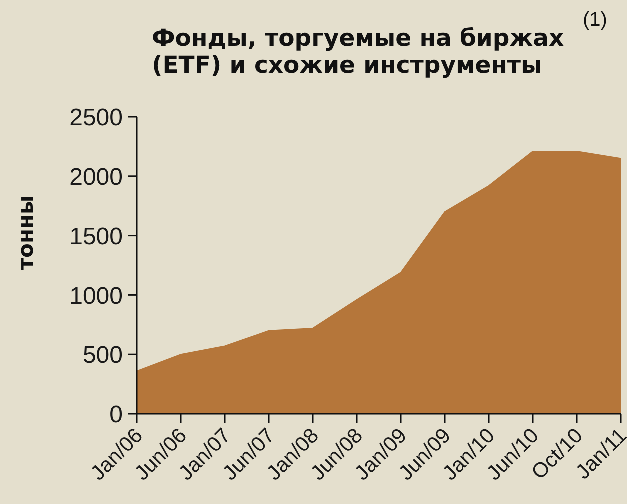 The height and width of the screenshot is (504, 627). What do you see at coordinates (102, 356) in the screenshot?
I see `y-tick-label: 500` at bounding box center [102, 356].